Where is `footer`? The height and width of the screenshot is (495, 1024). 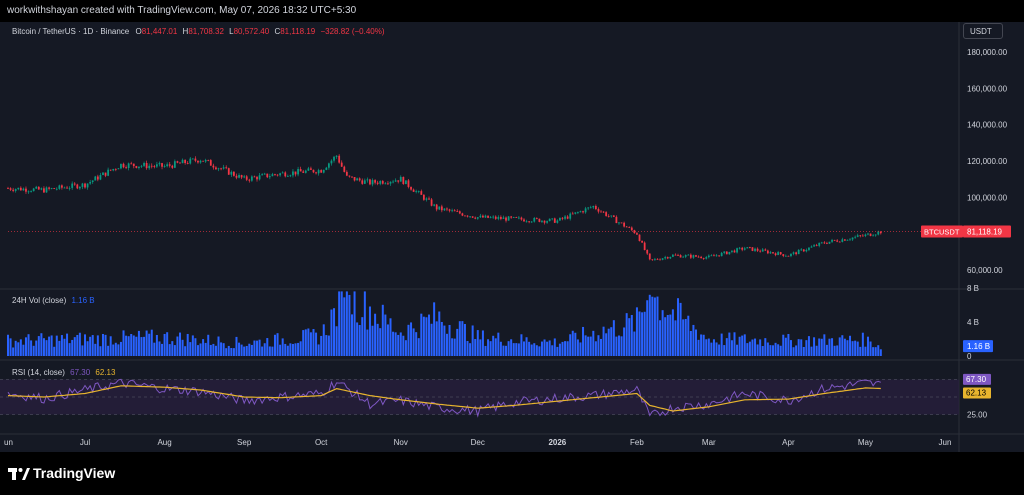
footer is located at coordinates (512, 473).